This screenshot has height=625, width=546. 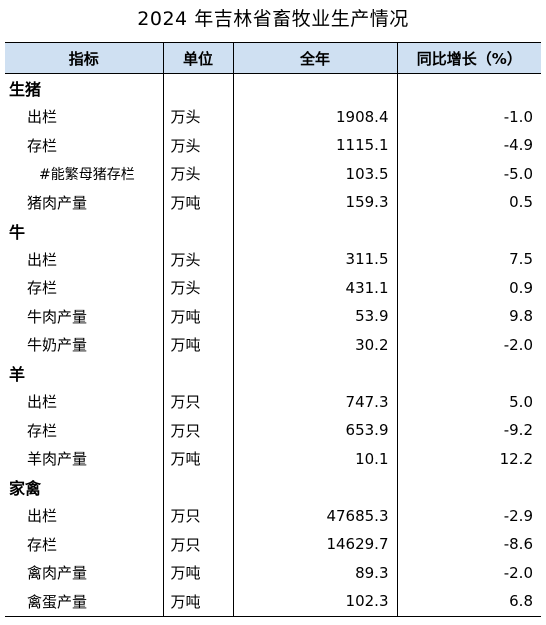 I want to click on table-row: 羊肉产量 万吨 10.1 12.2, so click(x=273, y=458).